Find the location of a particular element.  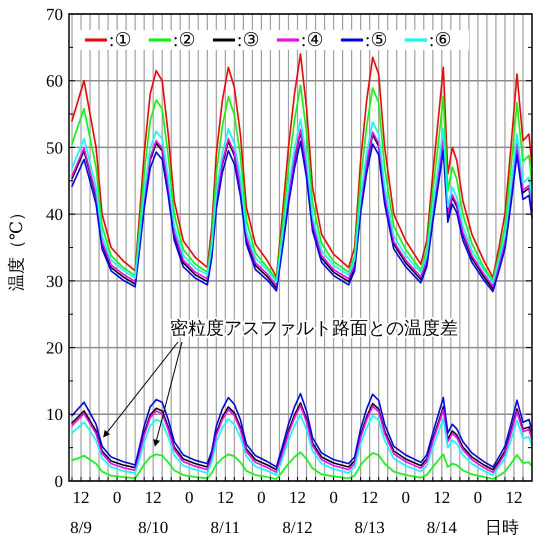

y-tick-label: 20 is located at coordinates (54, 348).